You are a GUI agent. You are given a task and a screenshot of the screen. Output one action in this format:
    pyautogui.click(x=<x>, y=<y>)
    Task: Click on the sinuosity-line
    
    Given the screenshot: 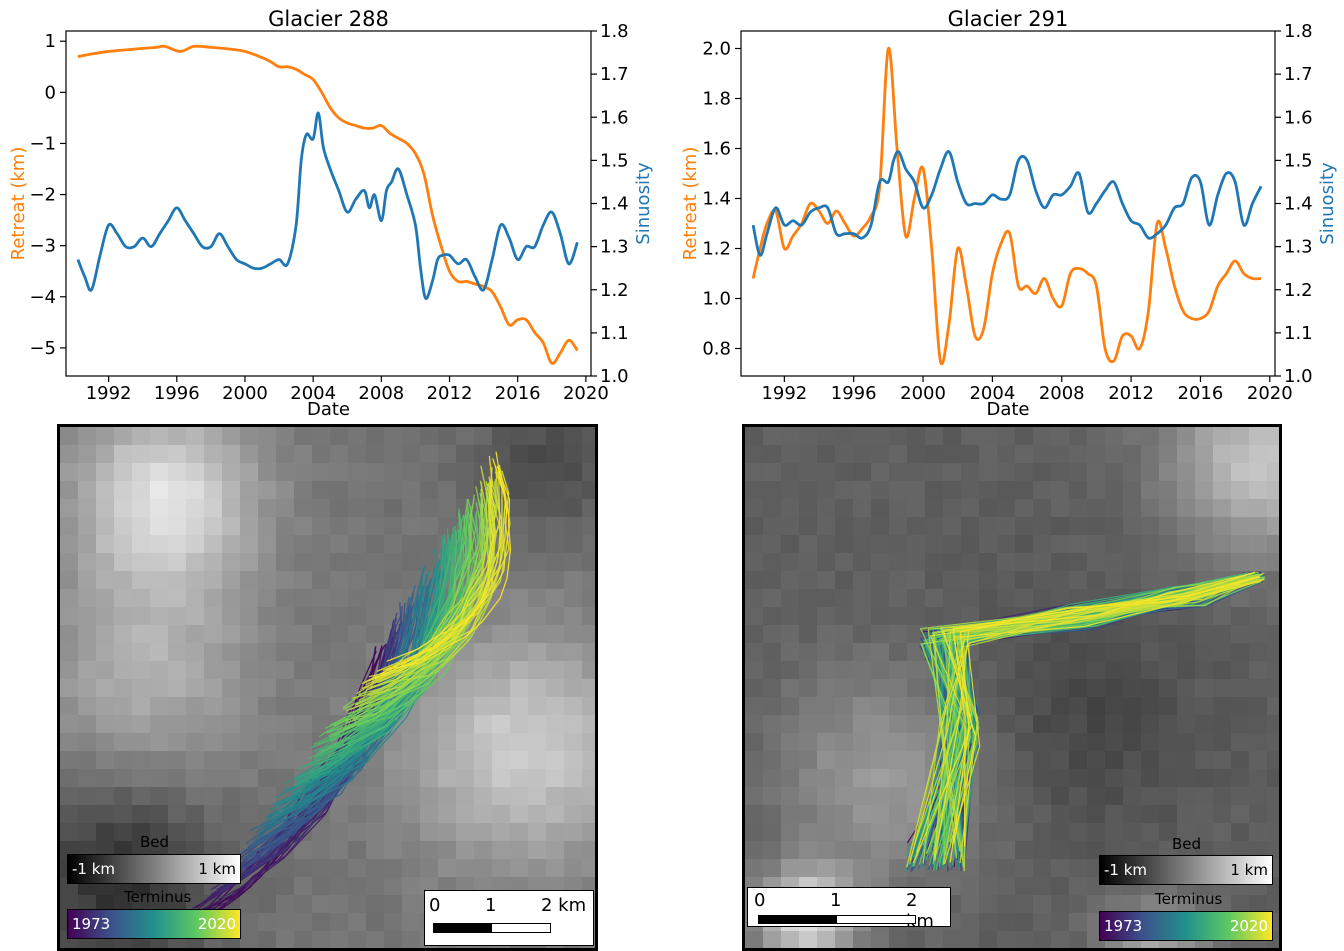 What is the action you would take?
    pyautogui.click(x=1007, y=203)
    